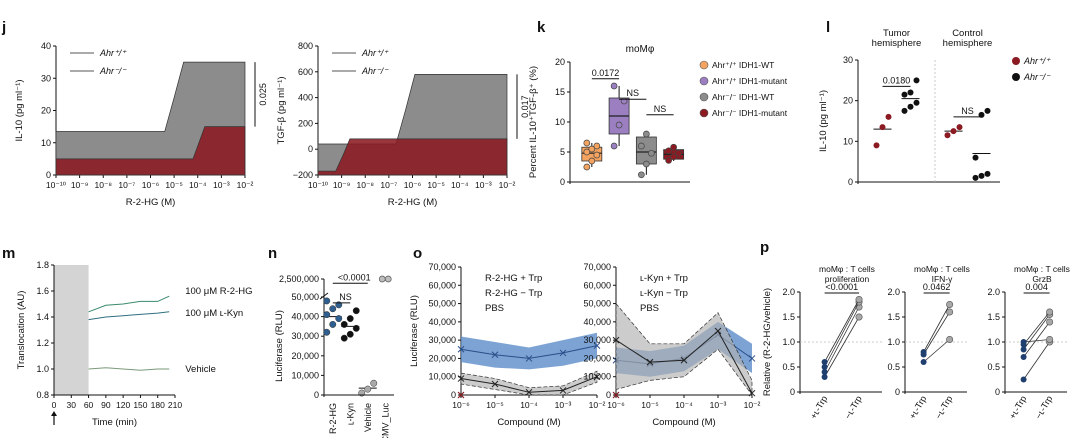  I want to click on x-tick-label: 0, so click(54, 405).